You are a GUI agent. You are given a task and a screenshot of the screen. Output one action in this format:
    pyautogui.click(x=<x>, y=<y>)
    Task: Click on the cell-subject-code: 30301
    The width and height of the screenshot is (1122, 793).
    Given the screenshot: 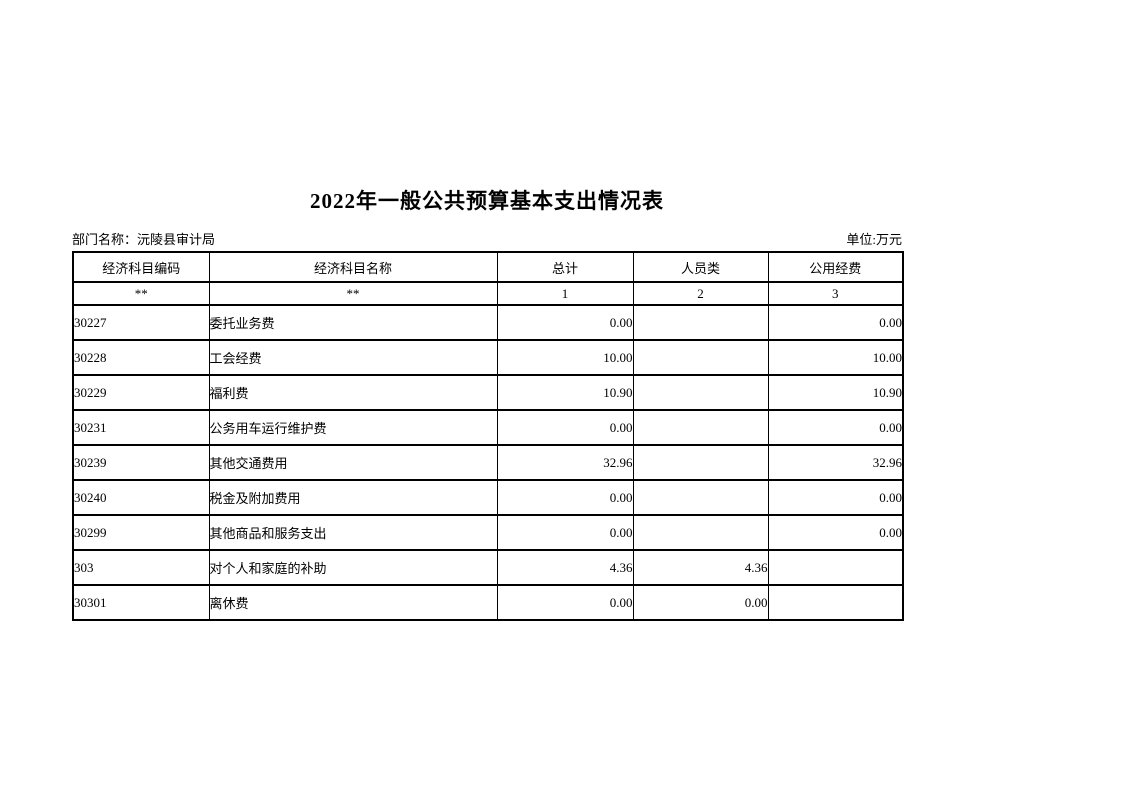 What is the action you would take?
    pyautogui.click(x=141, y=602)
    